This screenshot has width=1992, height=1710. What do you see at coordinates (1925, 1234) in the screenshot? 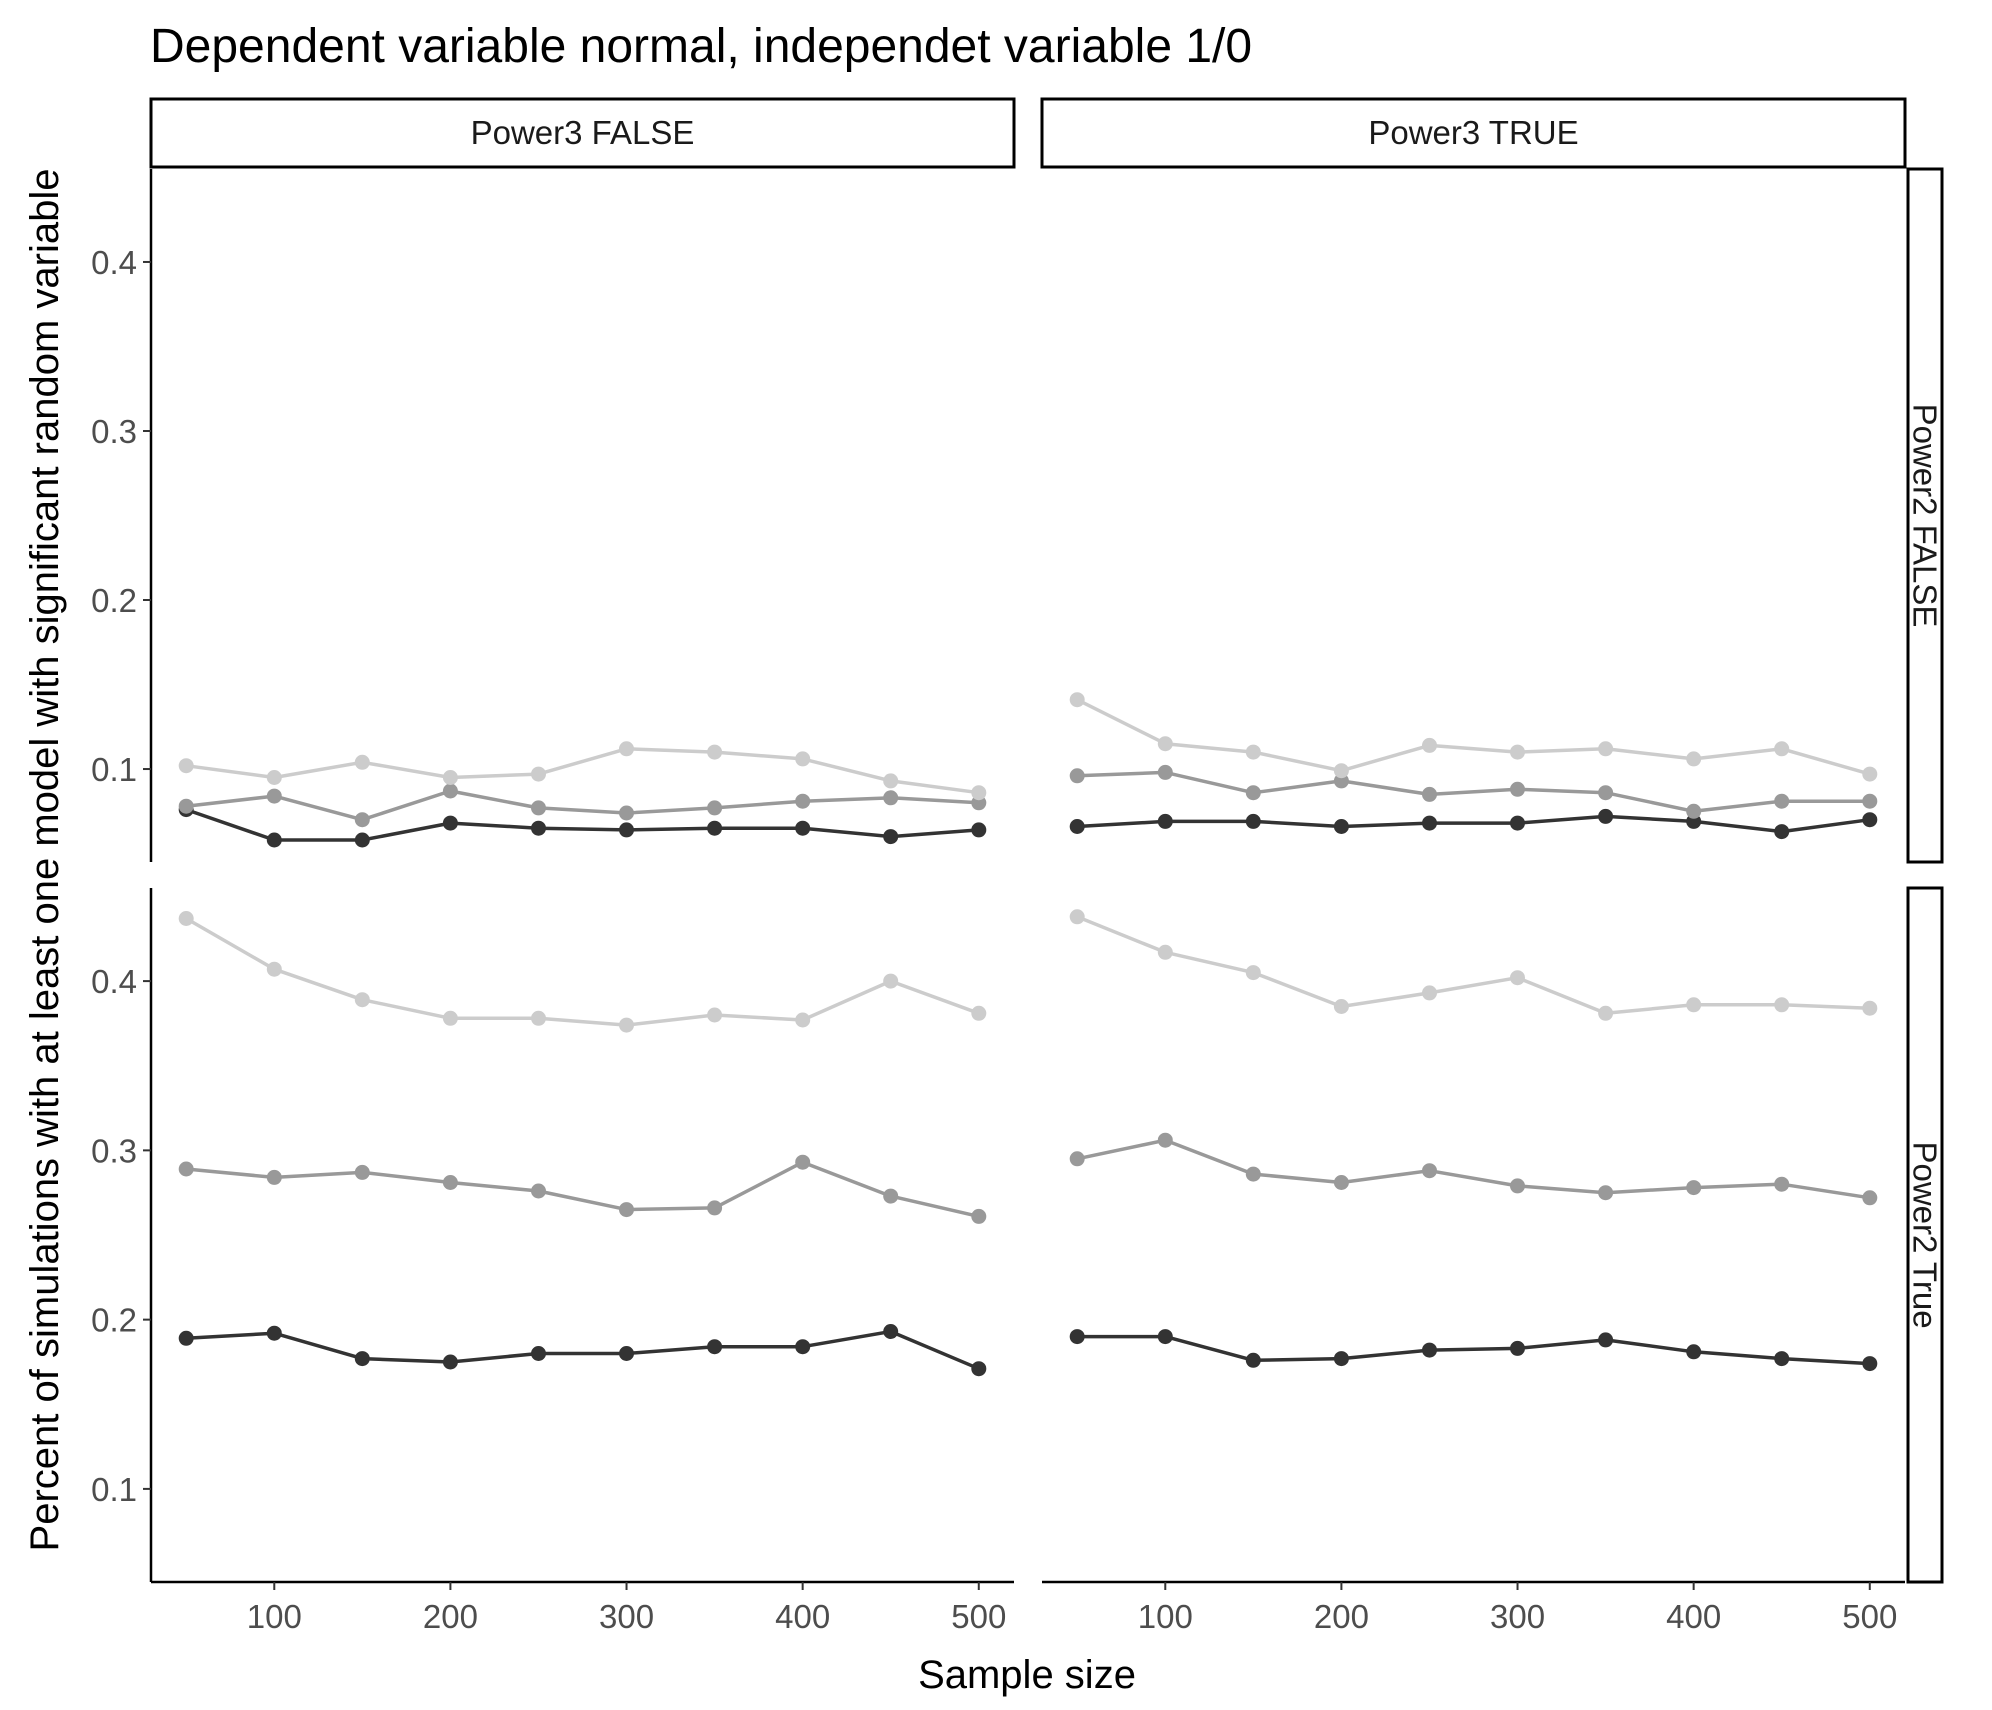
I see `facet-strip-label: Power2 True` at bounding box center [1925, 1234].